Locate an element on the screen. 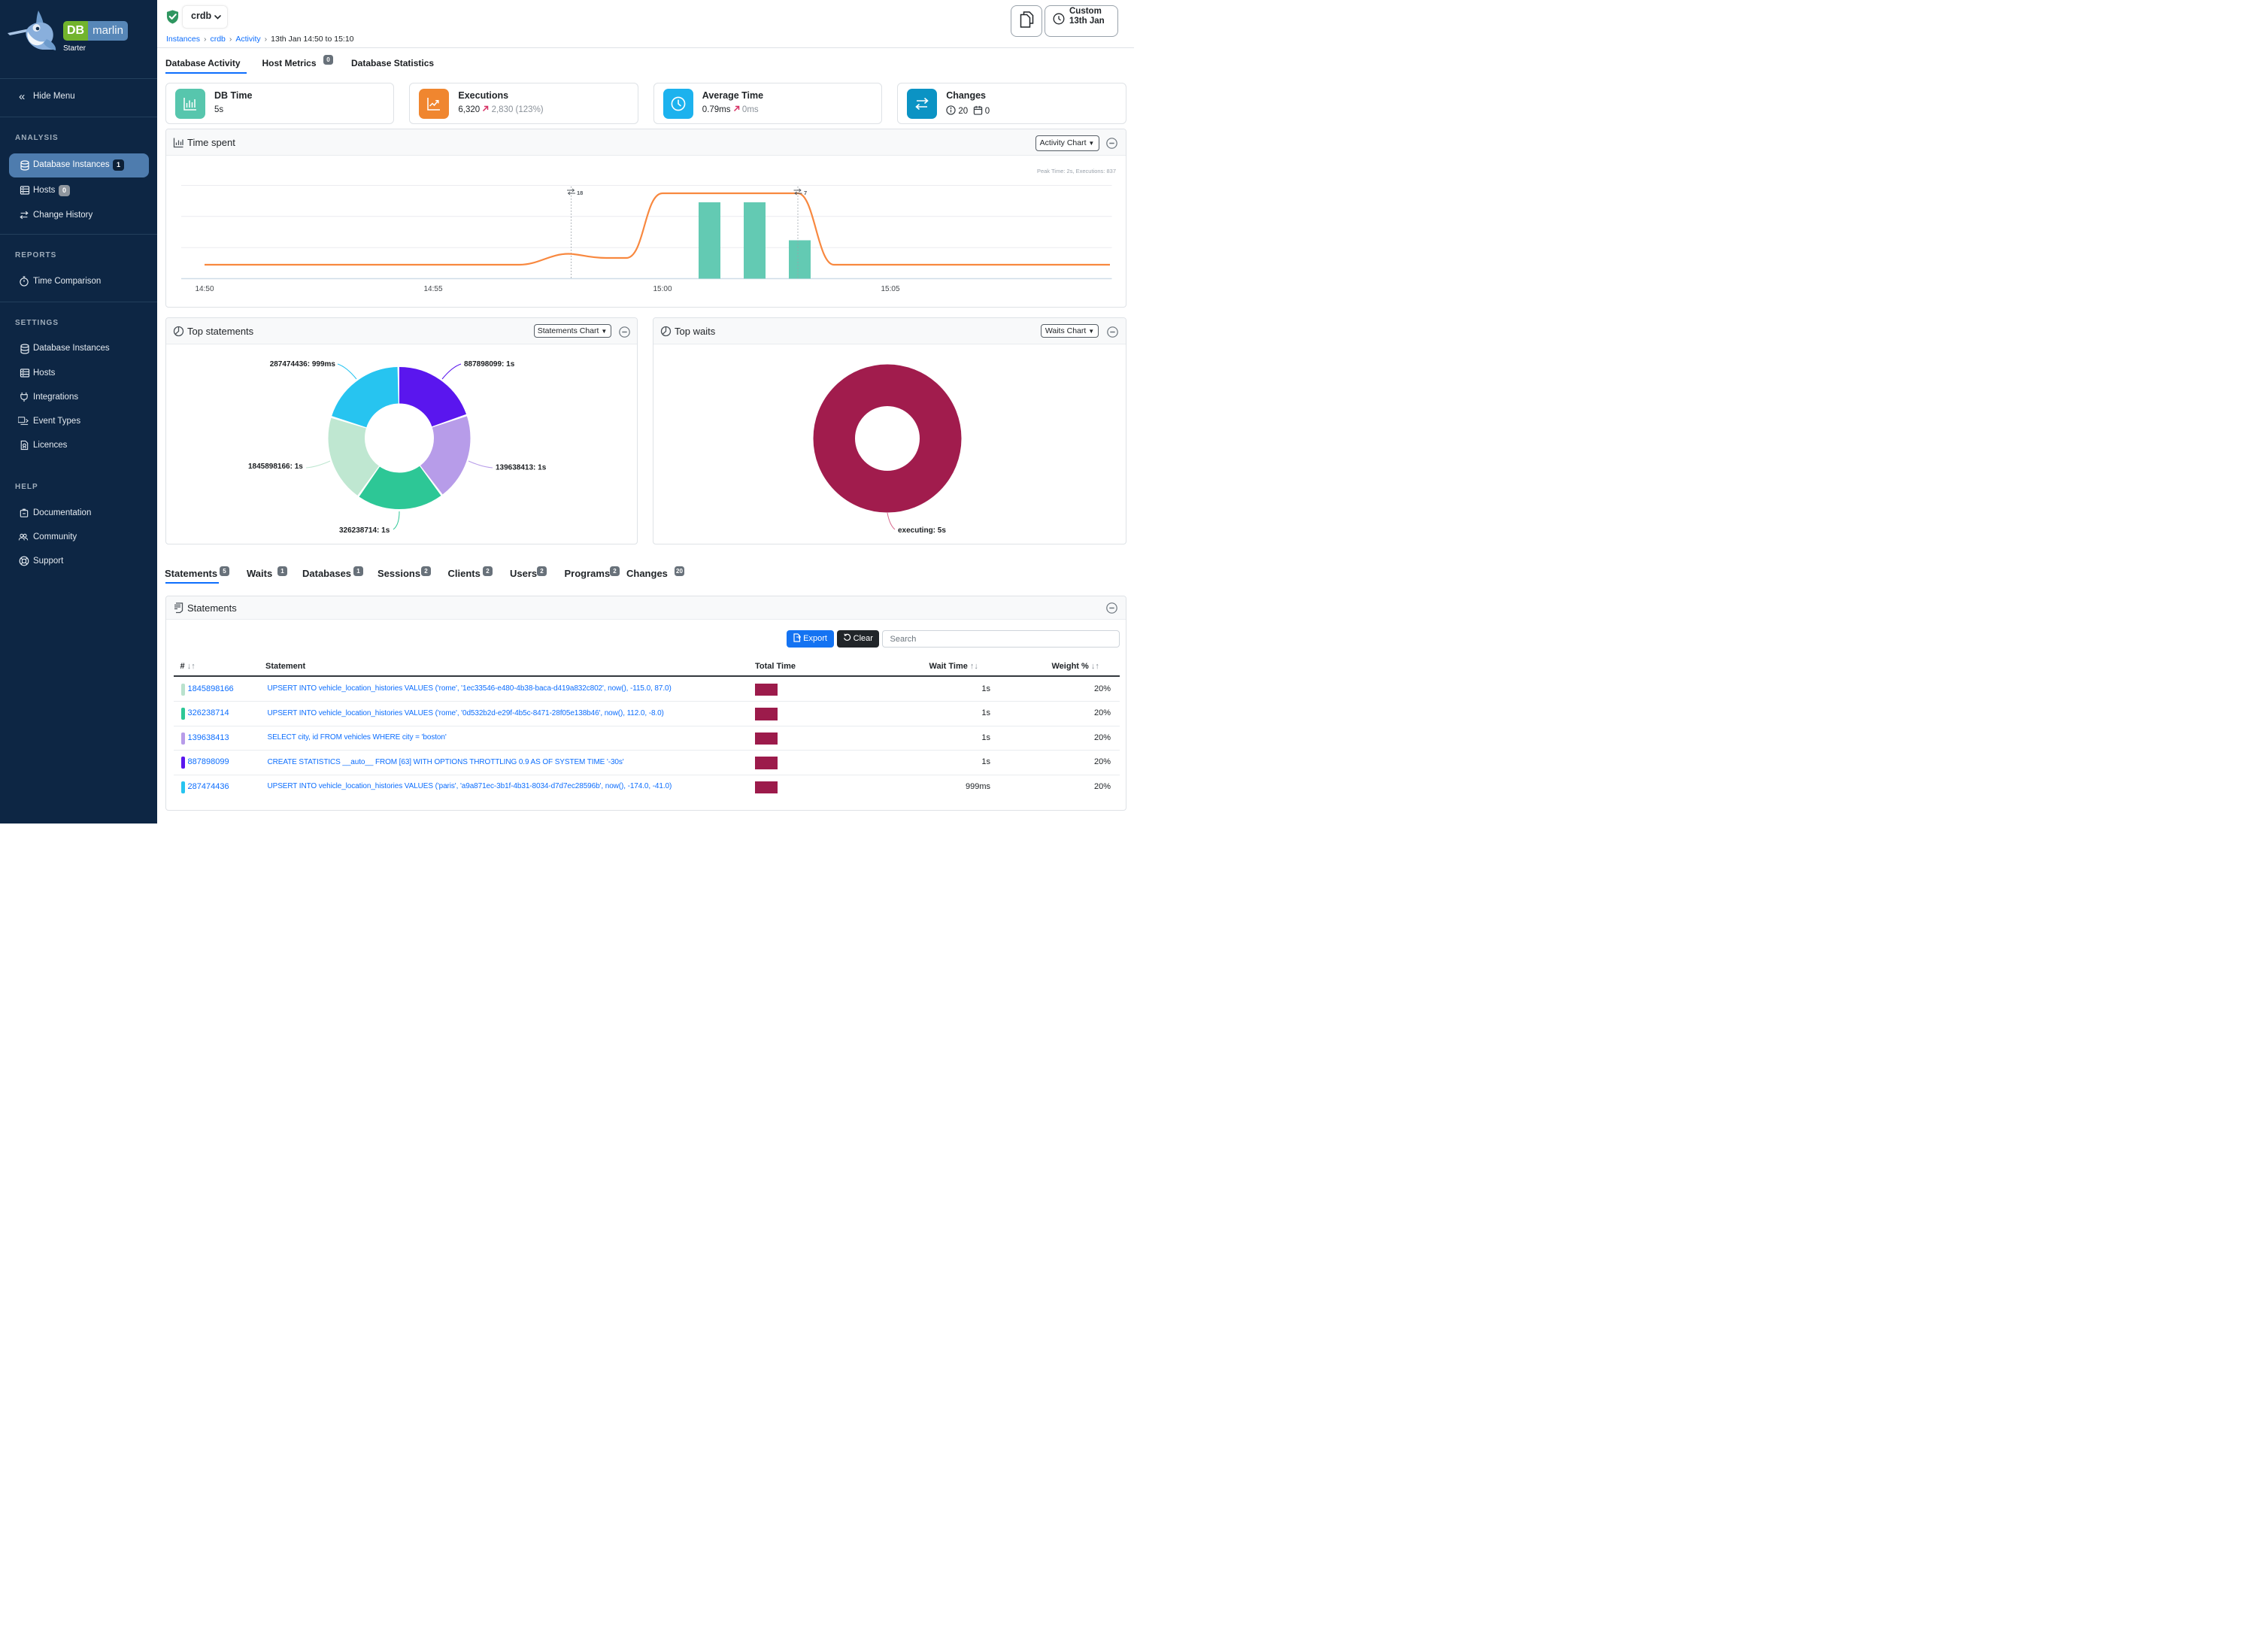  svg-text: 15:05 is located at coordinates (890, 289).